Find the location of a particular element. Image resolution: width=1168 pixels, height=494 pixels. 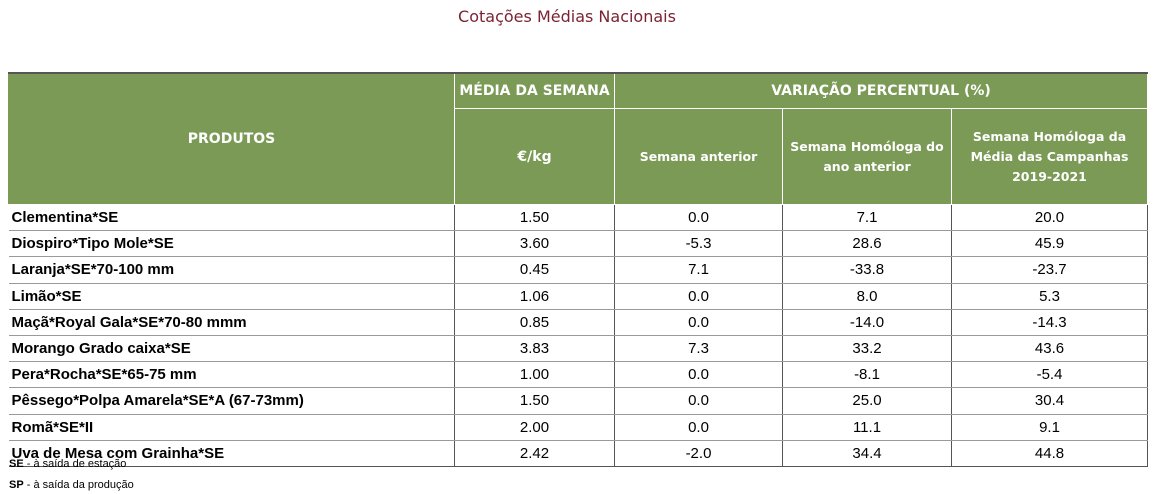

table-row: Romã*SE*II 2.00 0.0 11.1 9.1 is located at coordinates (578, 427).